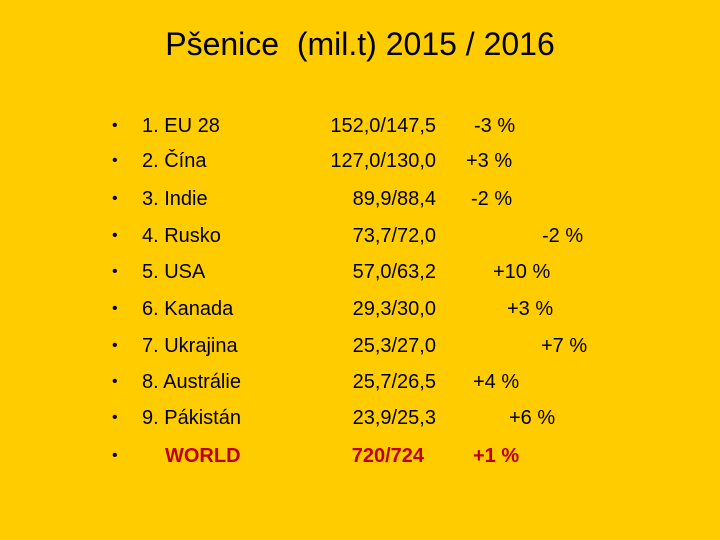  What do you see at coordinates (394, 236) in the screenshot?
I see `production-values: 73,7/72,0` at bounding box center [394, 236].